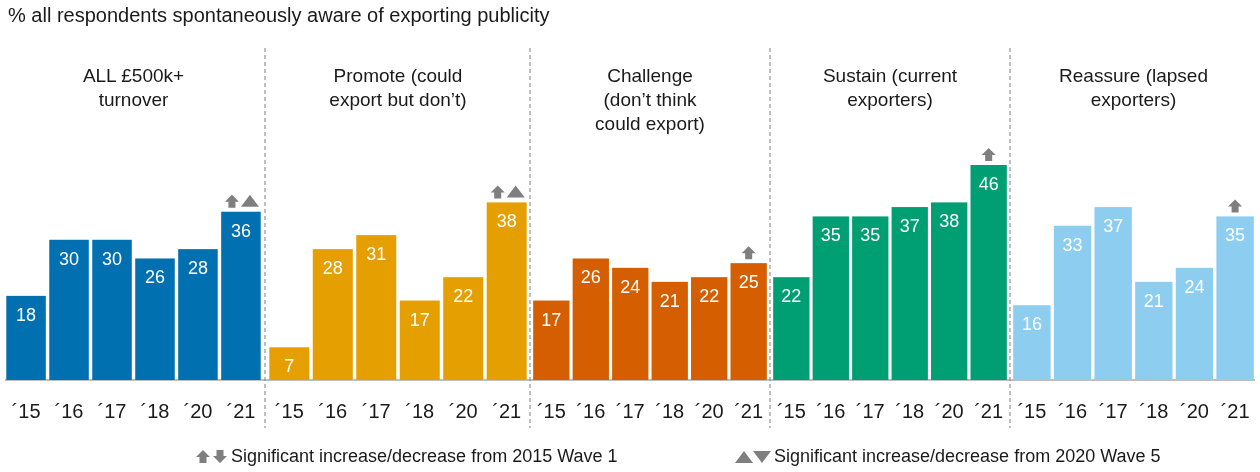  I want to click on text: % all respondents spontaneously aware of exporting publicity, so click(279, 15).